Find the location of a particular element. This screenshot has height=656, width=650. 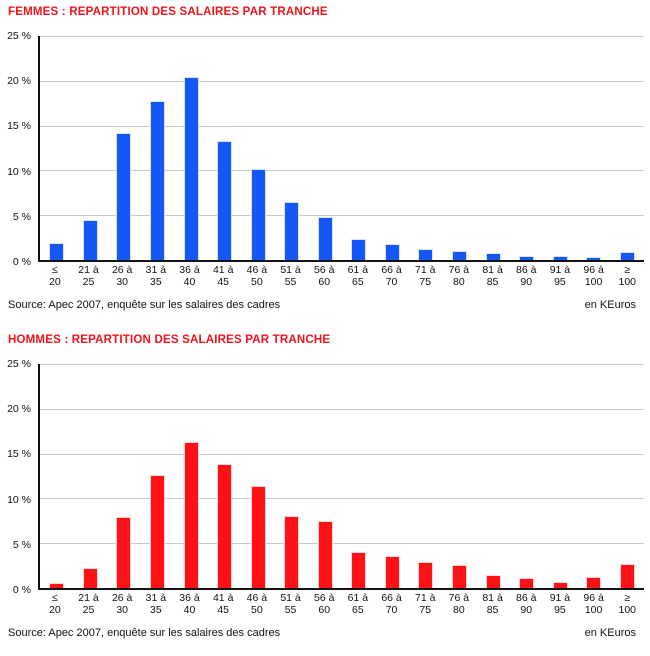

x-tick-line1: 91 à is located at coordinates (560, 598).